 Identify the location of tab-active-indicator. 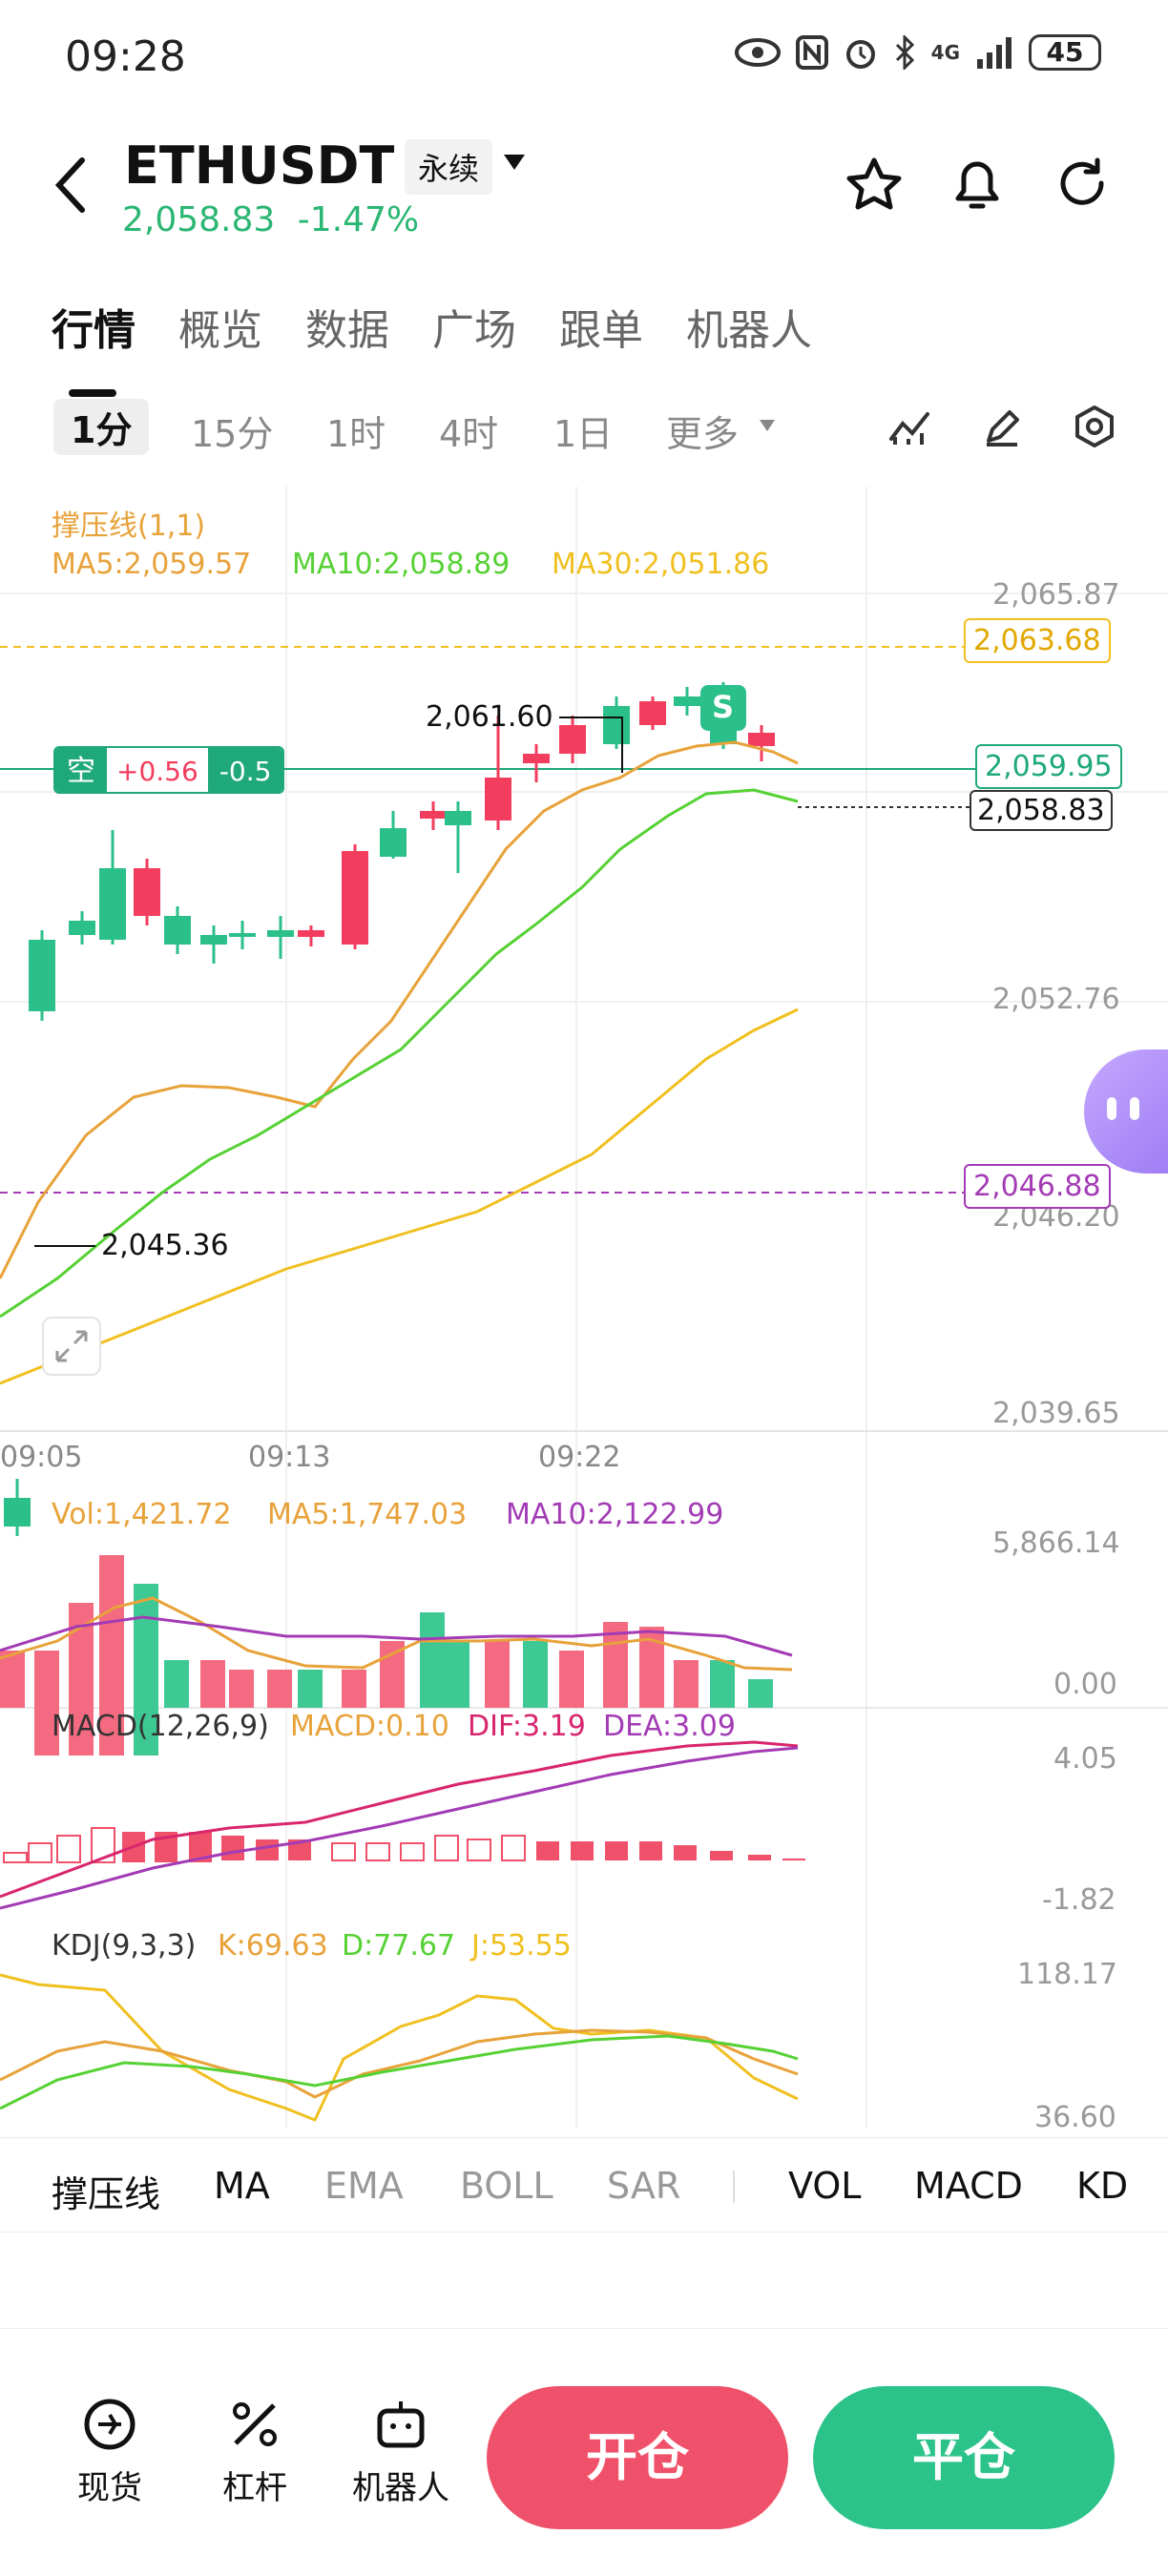
(92, 393).